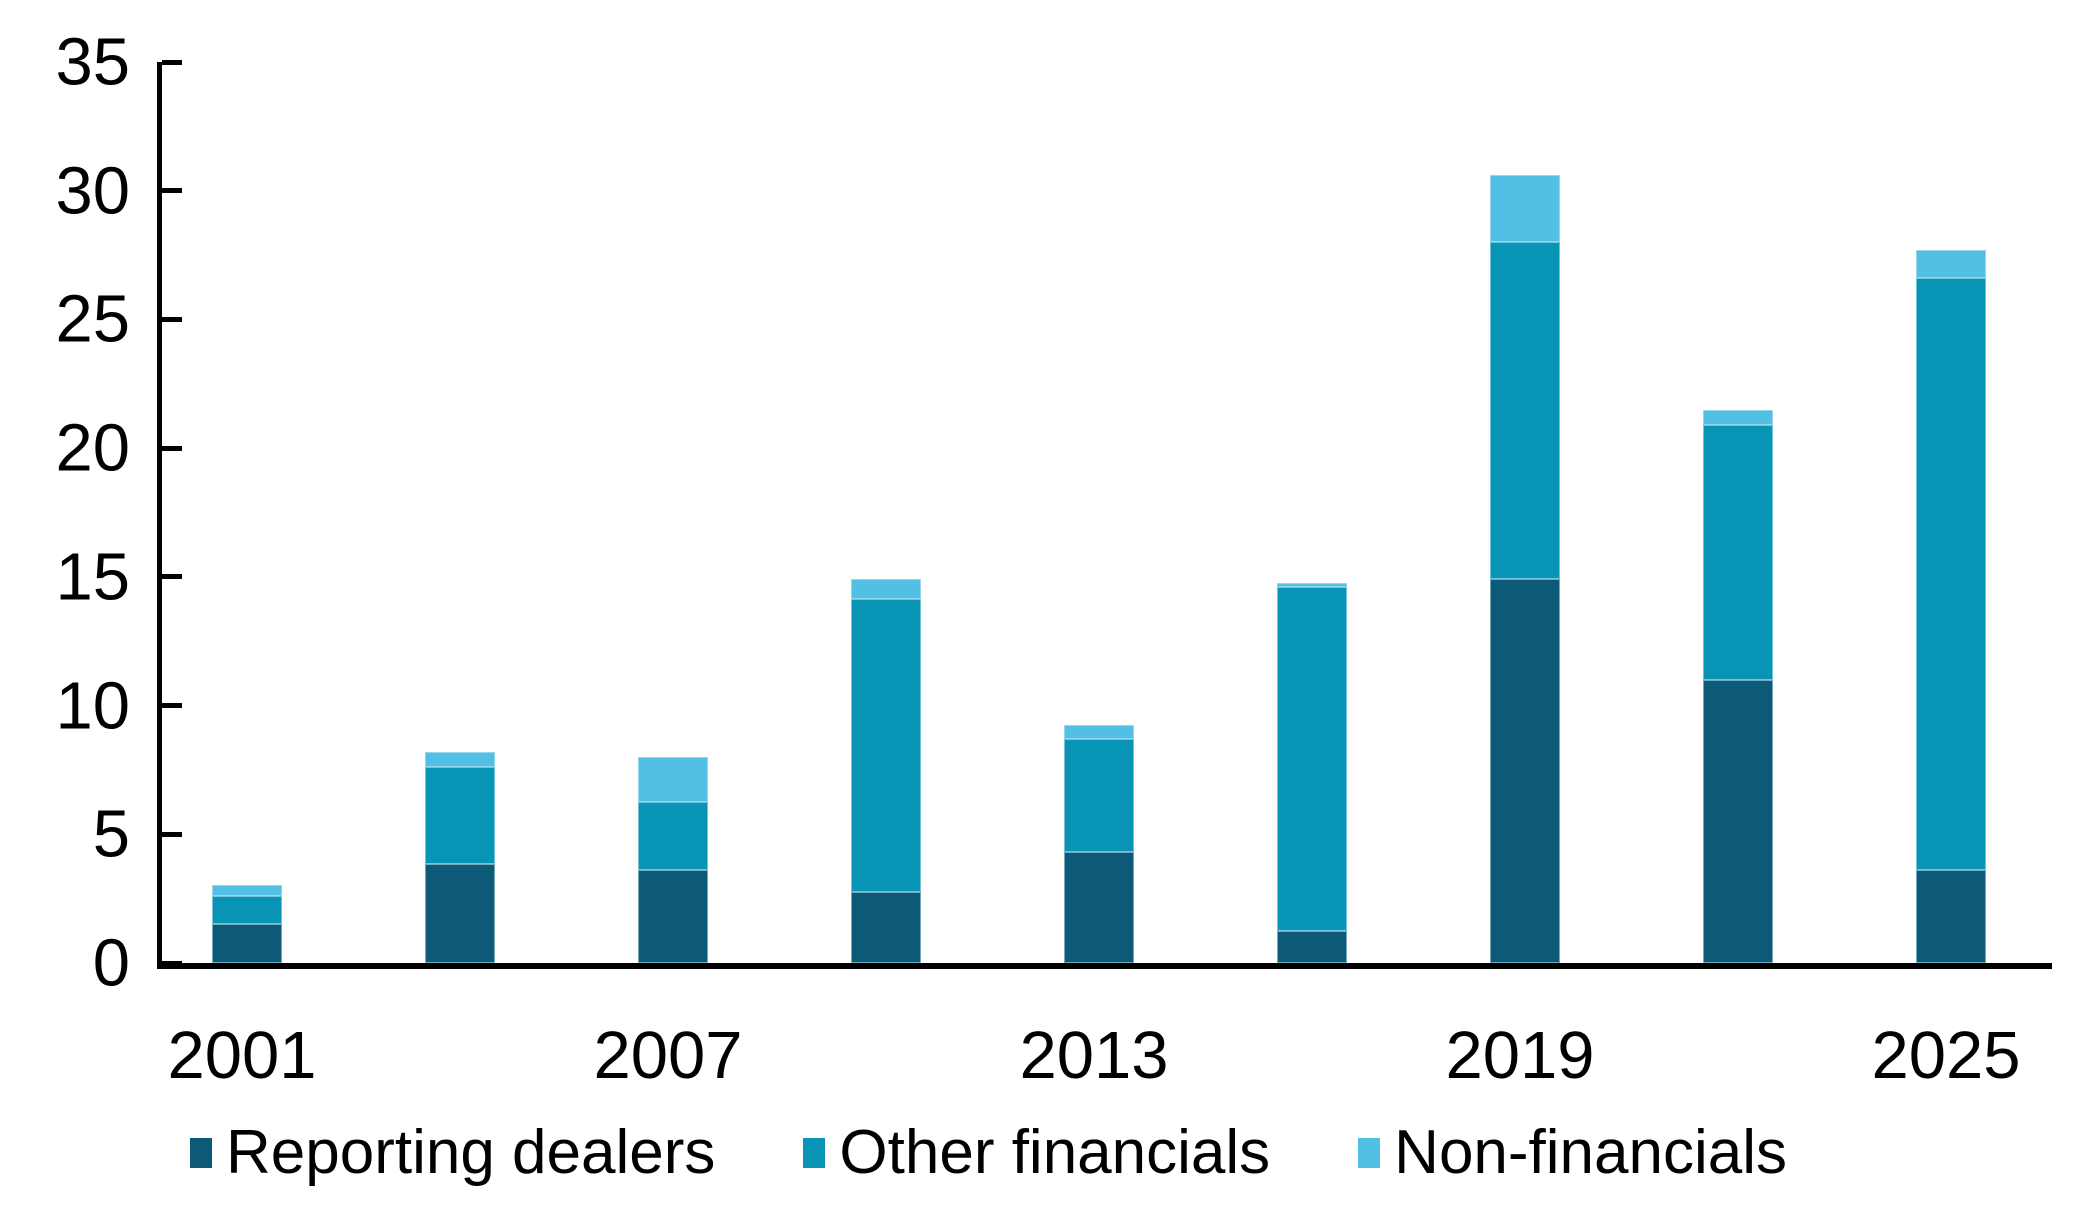  Describe the element at coordinates (1369, 1153) in the screenshot. I see `legend-swatch-icon-non-financials` at that location.